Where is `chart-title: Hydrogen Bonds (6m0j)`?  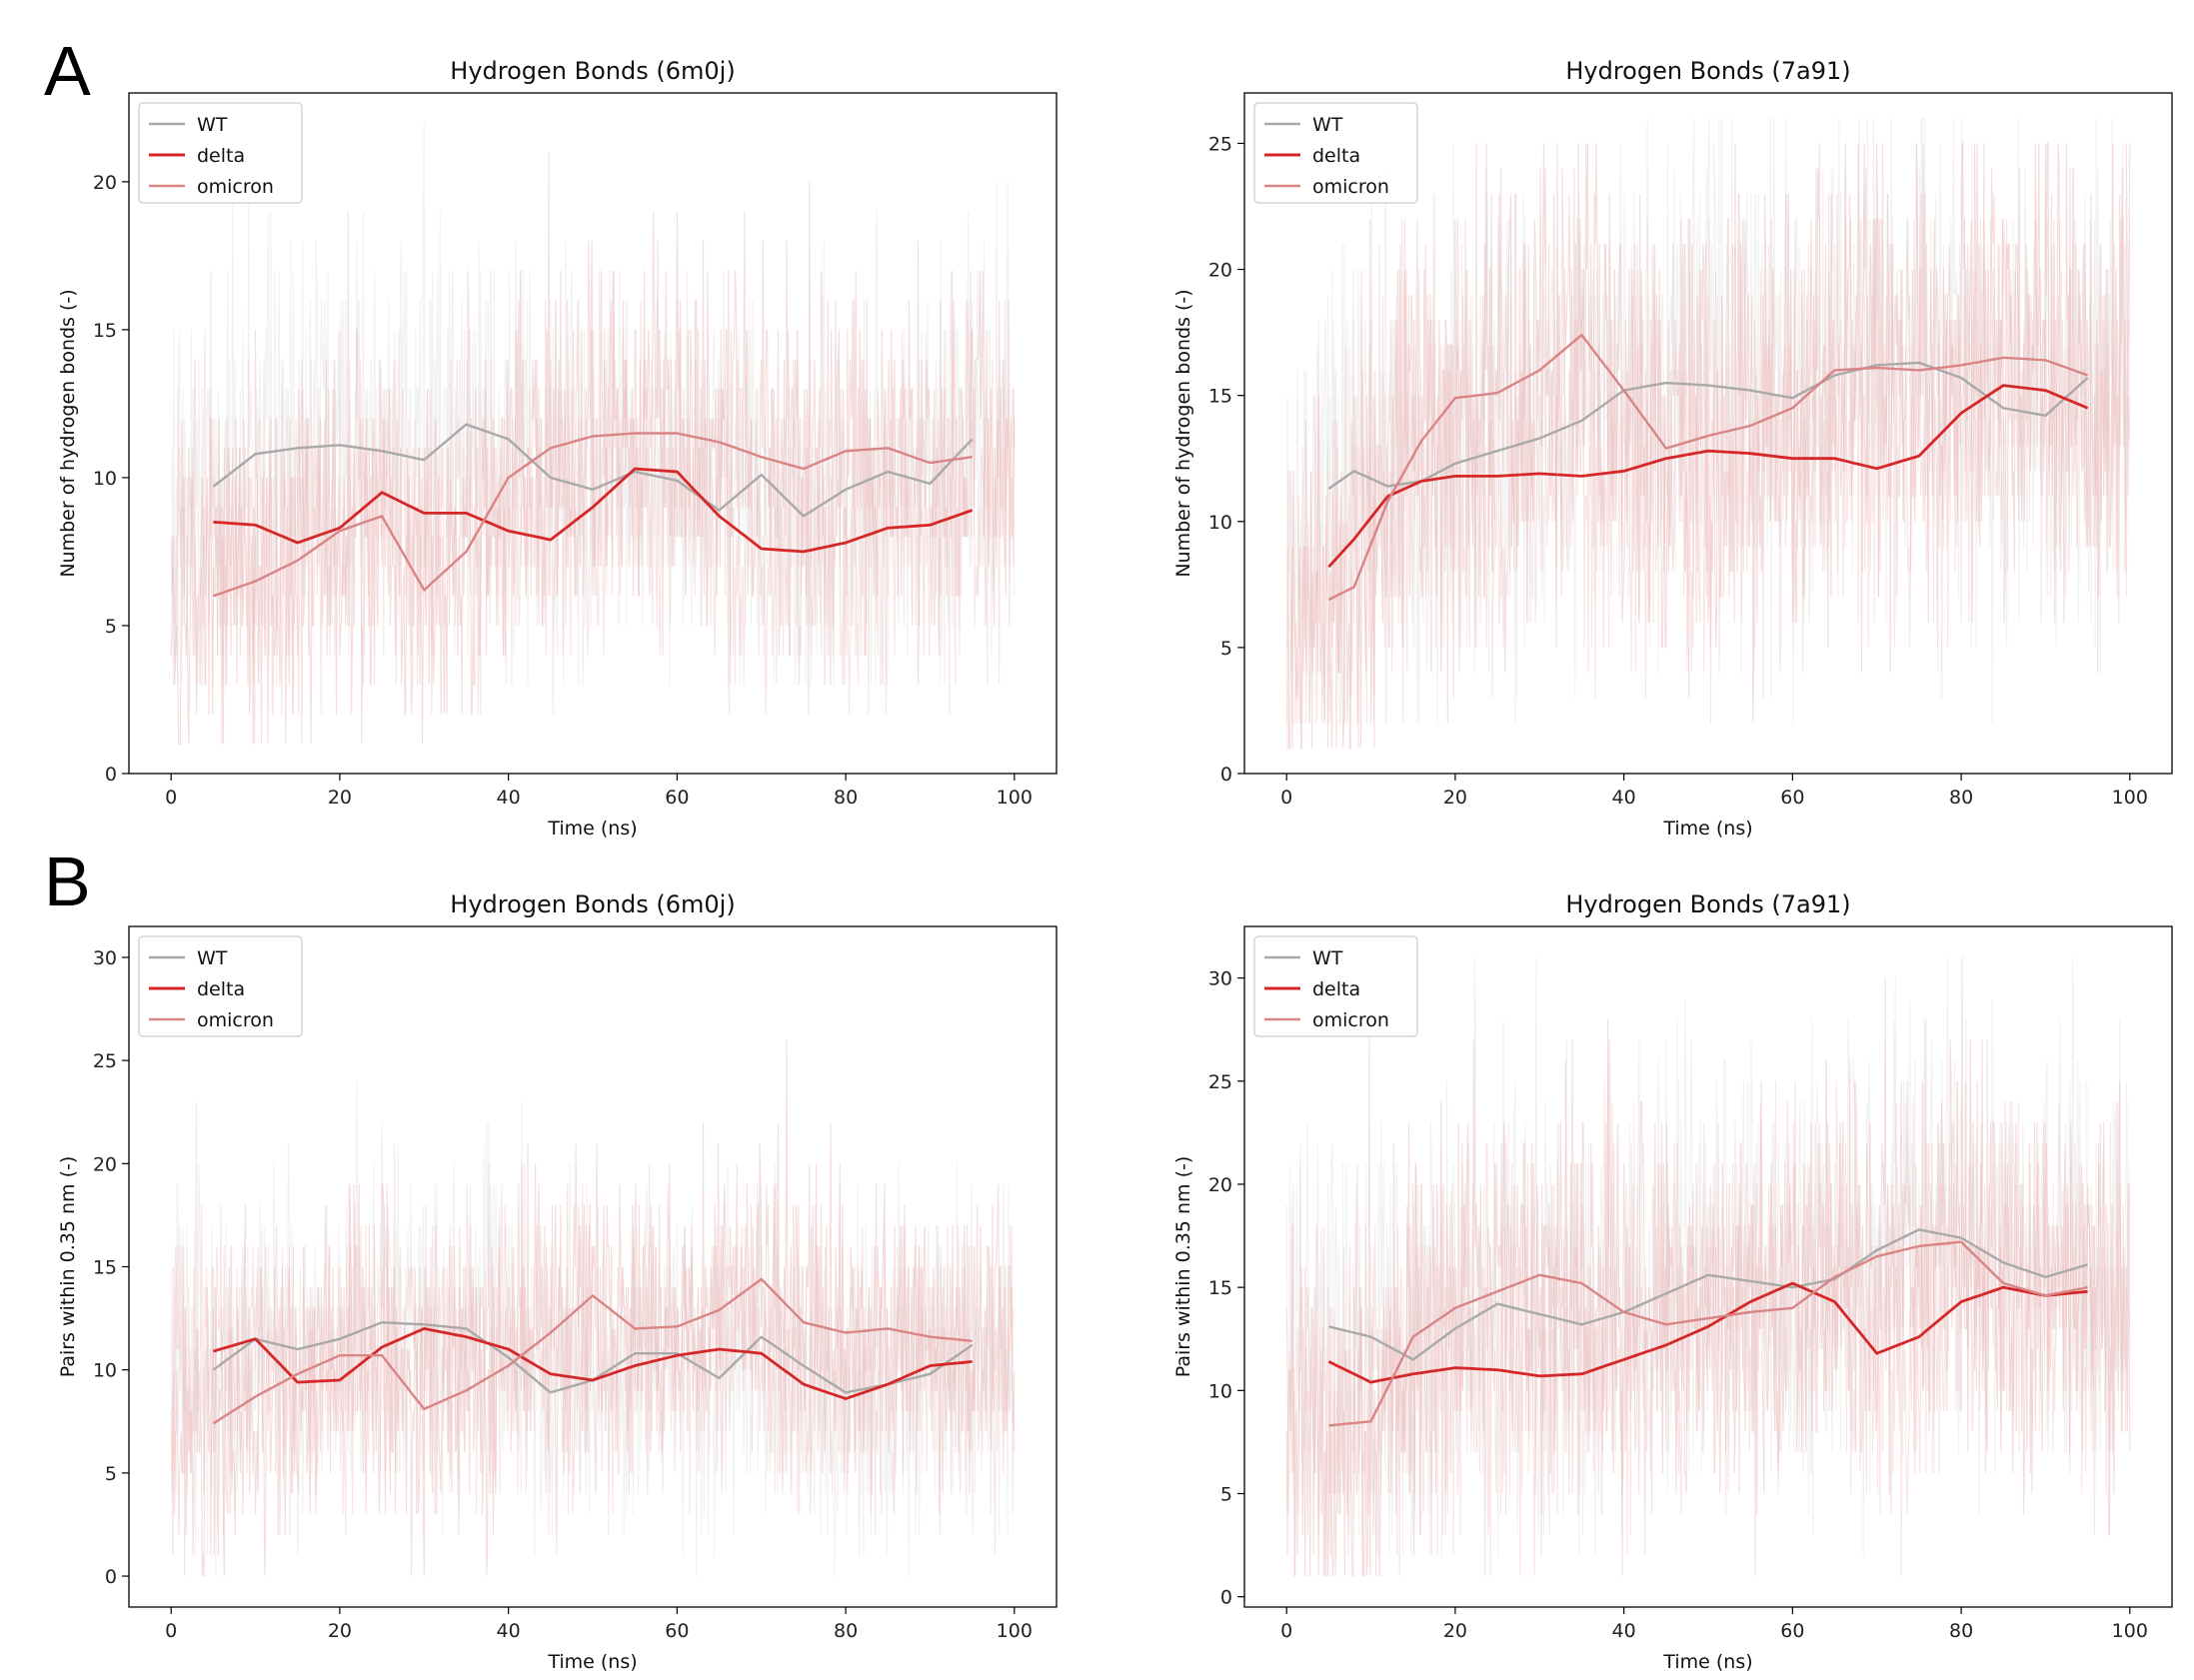 chart-title: Hydrogen Bonds (6m0j) is located at coordinates (592, 904).